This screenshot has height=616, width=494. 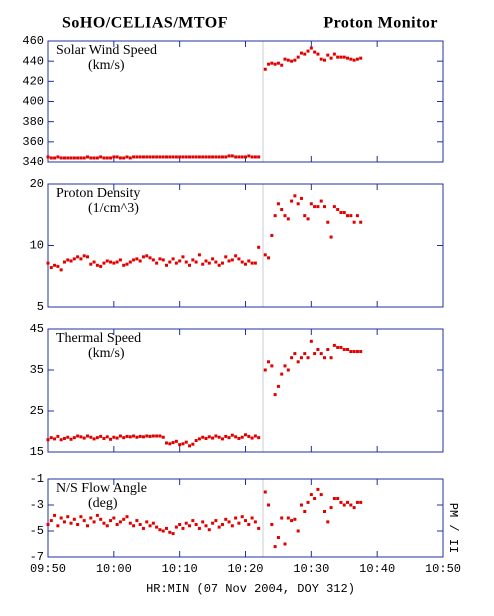 What do you see at coordinates (311, 569) in the screenshot?
I see `x-tick-label: 10:30` at bounding box center [311, 569].